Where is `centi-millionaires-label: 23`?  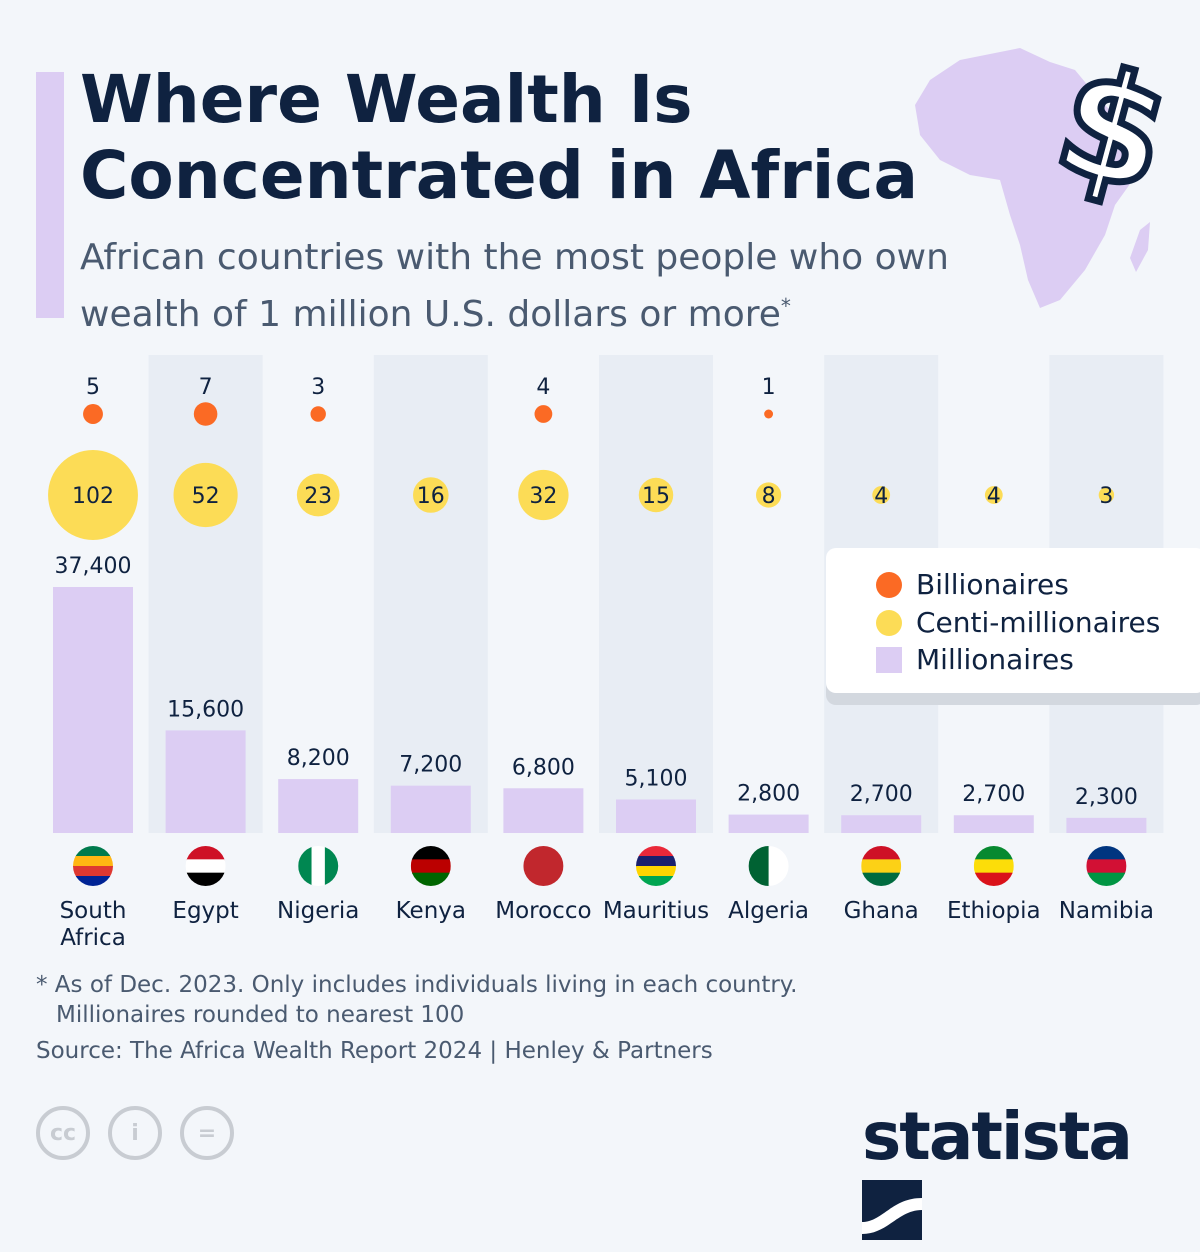 centi-millionaires-label: 23 is located at coordinates (318, 496).